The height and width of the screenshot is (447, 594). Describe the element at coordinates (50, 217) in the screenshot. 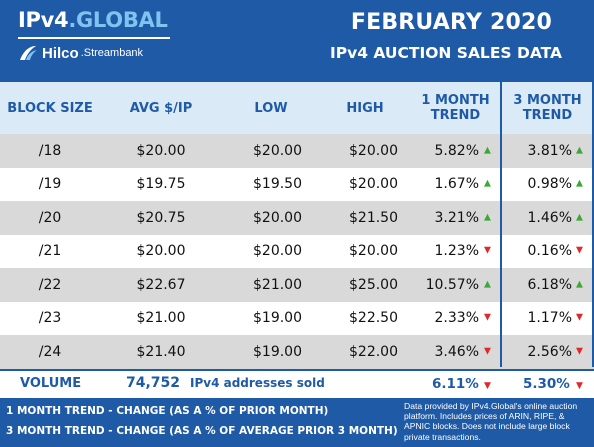

I see `cell-block-size: /20` at that location.